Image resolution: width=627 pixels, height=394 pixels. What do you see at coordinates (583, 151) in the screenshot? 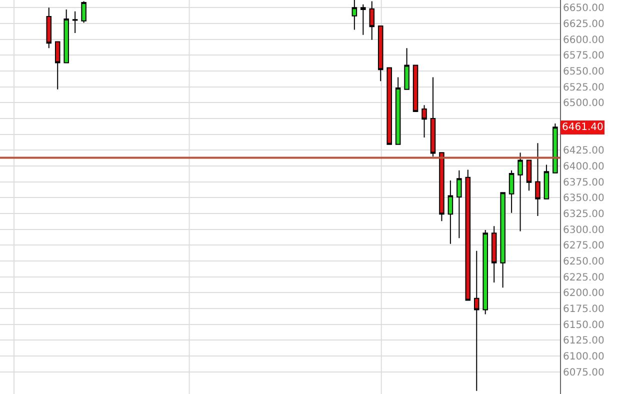
I see `y-tick-label: 6425.00` at bounding box center [583, 151].